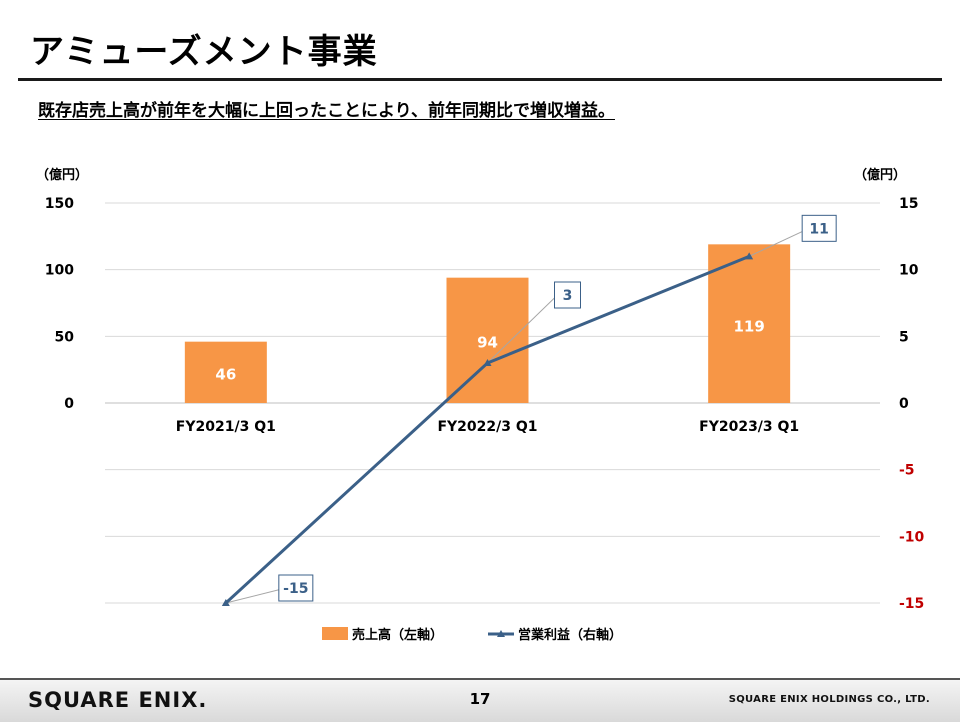 The height and width of the screenshot is (722, 960). I want to click on category-label: FY2023/3 Q1, so click(749, 427).